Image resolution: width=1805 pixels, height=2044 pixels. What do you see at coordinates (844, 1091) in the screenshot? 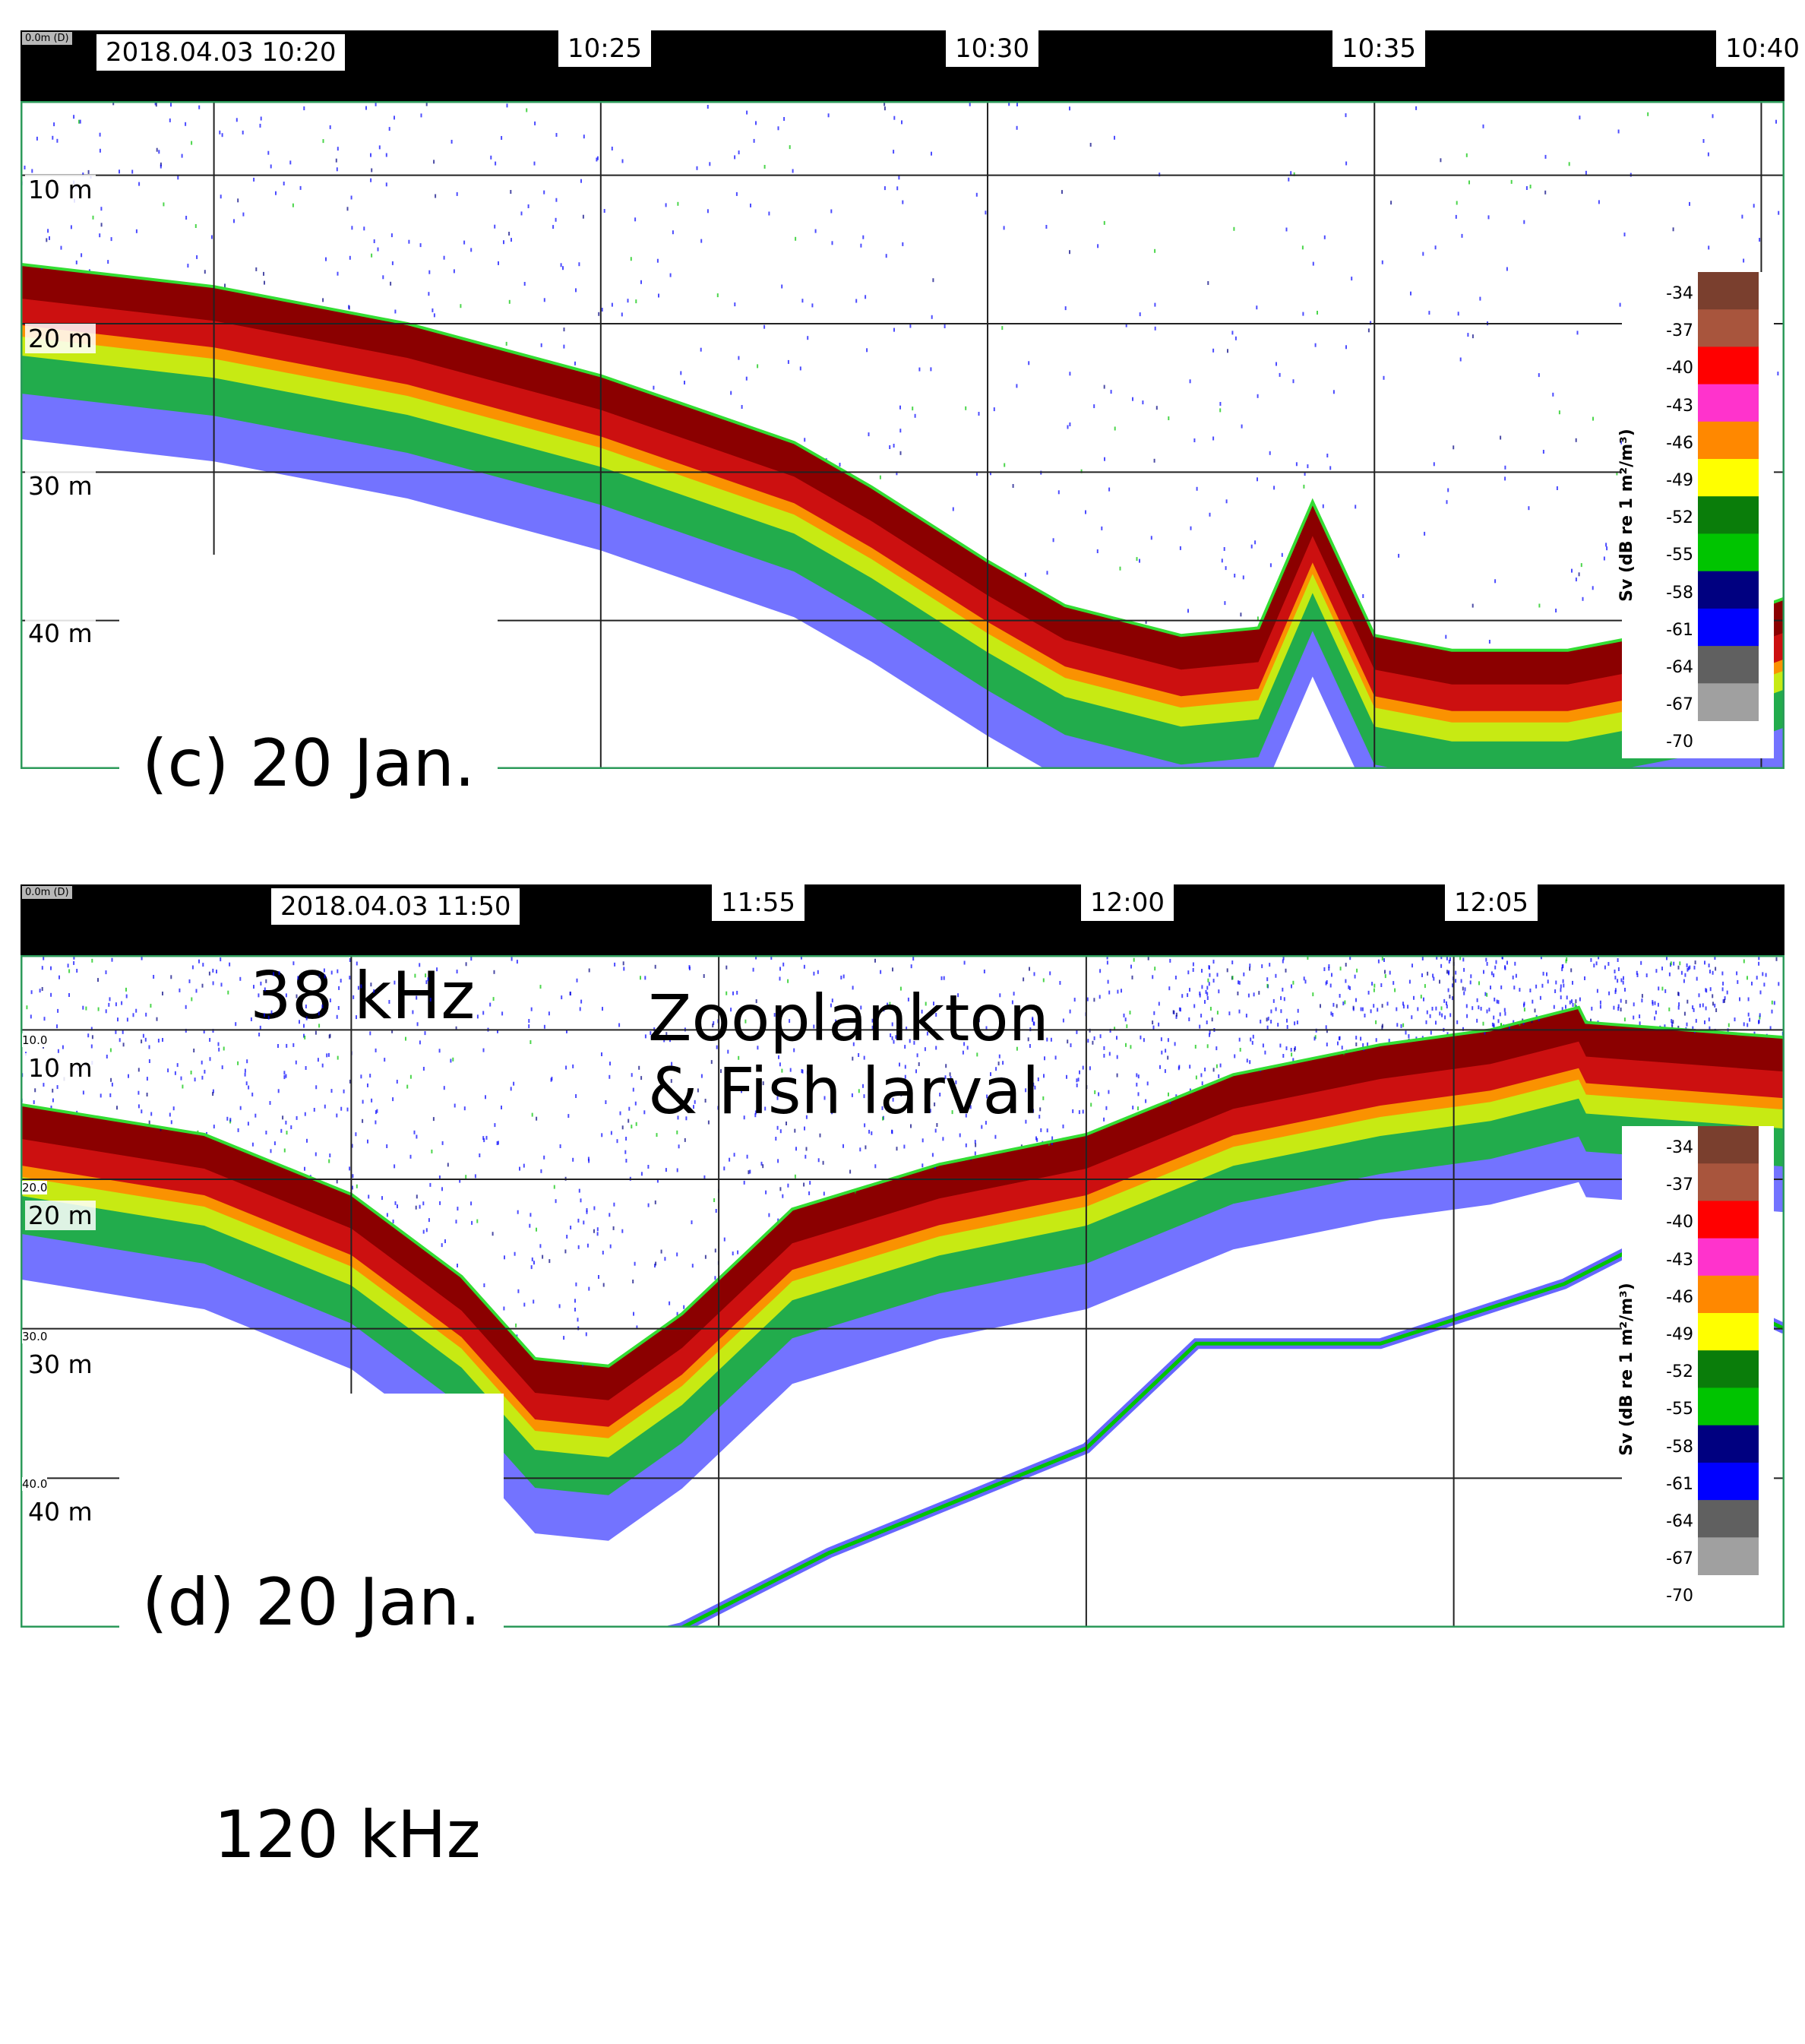
I see `annotation-line2: & Fish larval` at bounding box center [844, 1091].